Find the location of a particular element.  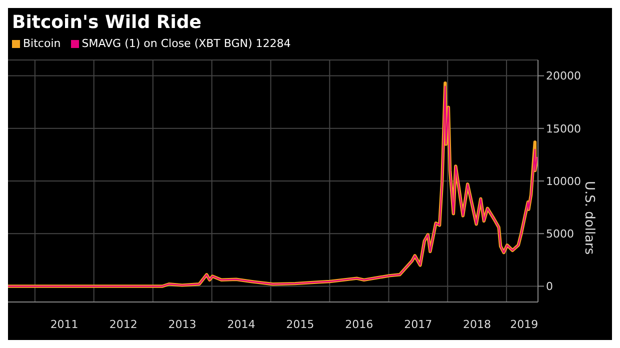

x-tick-label: 2015 is located at coordinates (300, 324).